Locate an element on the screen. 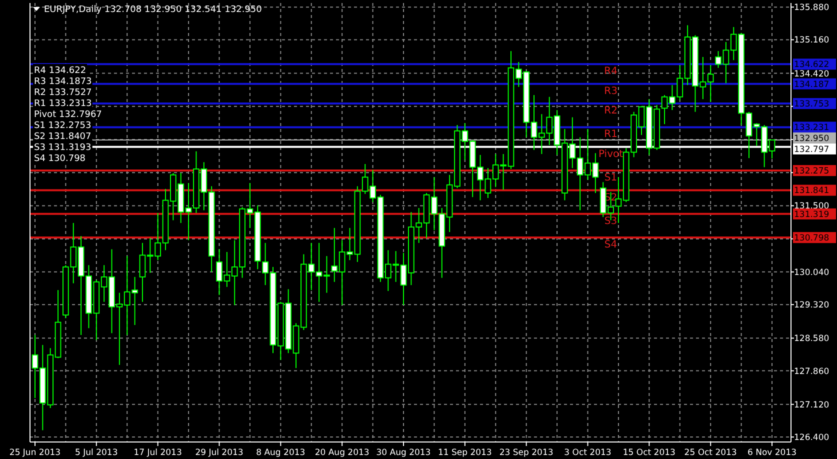  ref-line-label: R3 is located at coordinates (611, 91).